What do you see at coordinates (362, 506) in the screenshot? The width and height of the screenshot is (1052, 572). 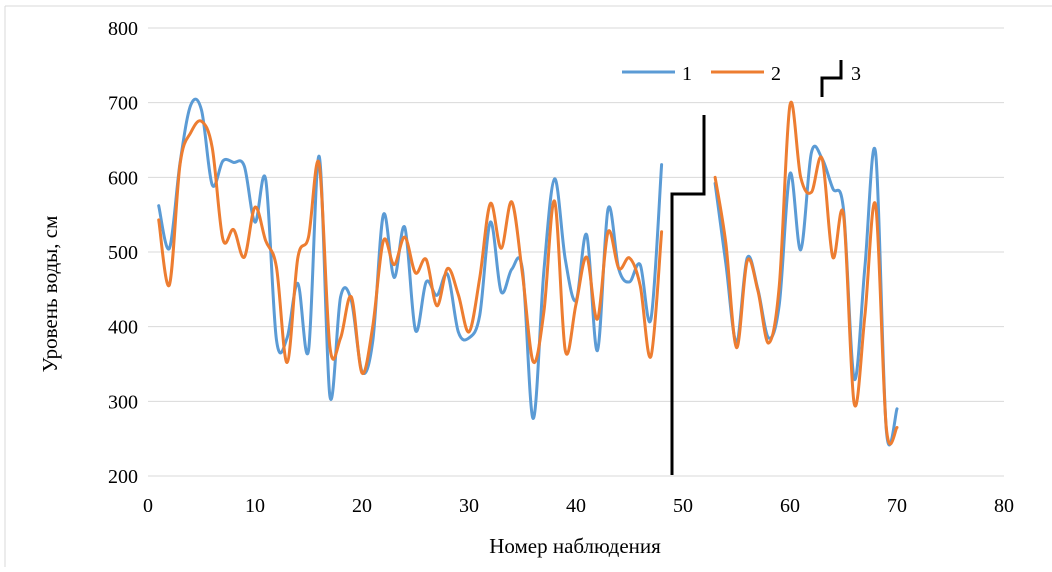 I see `x-tick-label: 20` at bounding box center [362, 506].